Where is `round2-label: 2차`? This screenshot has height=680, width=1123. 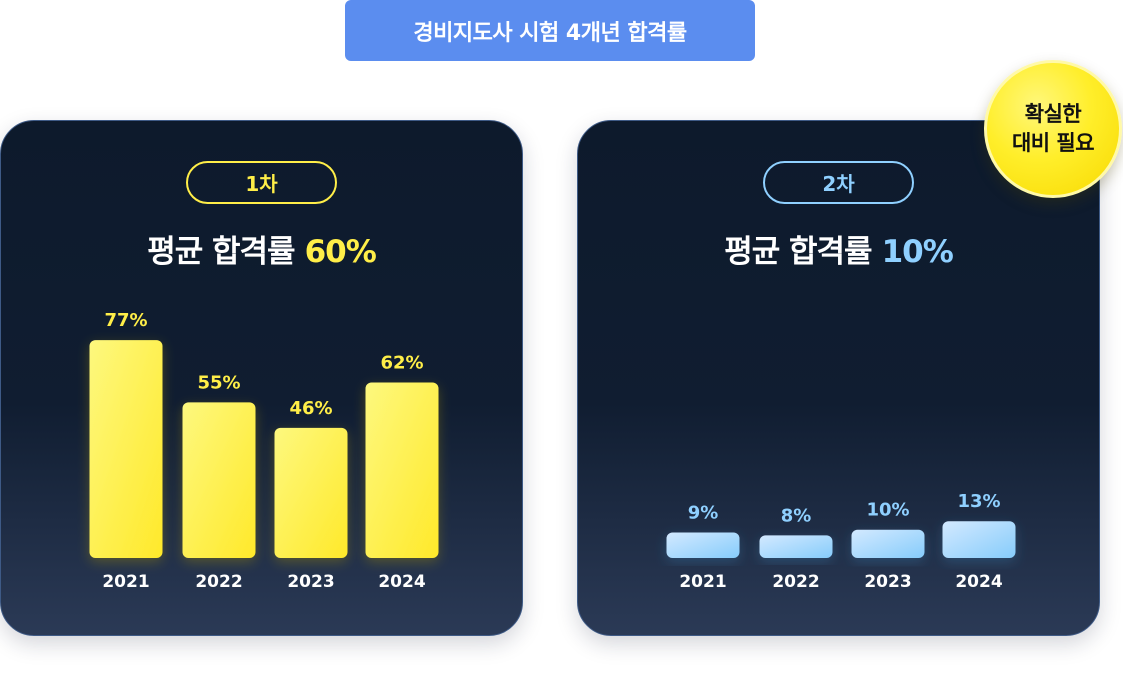 round2-label: 2차 is located at coordinates (838, 182).